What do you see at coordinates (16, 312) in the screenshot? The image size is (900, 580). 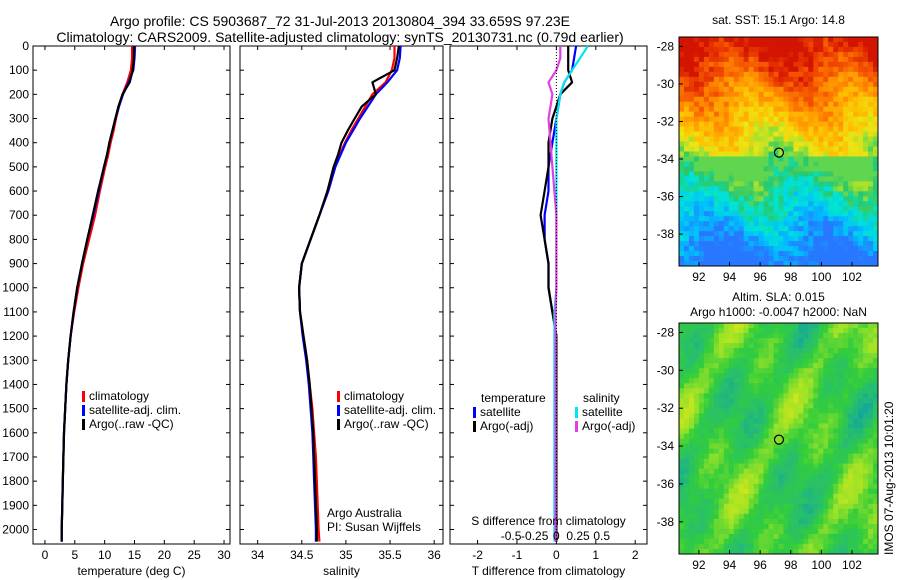 I see `y-tick-label: 1100` at bounding box center [16, 312].